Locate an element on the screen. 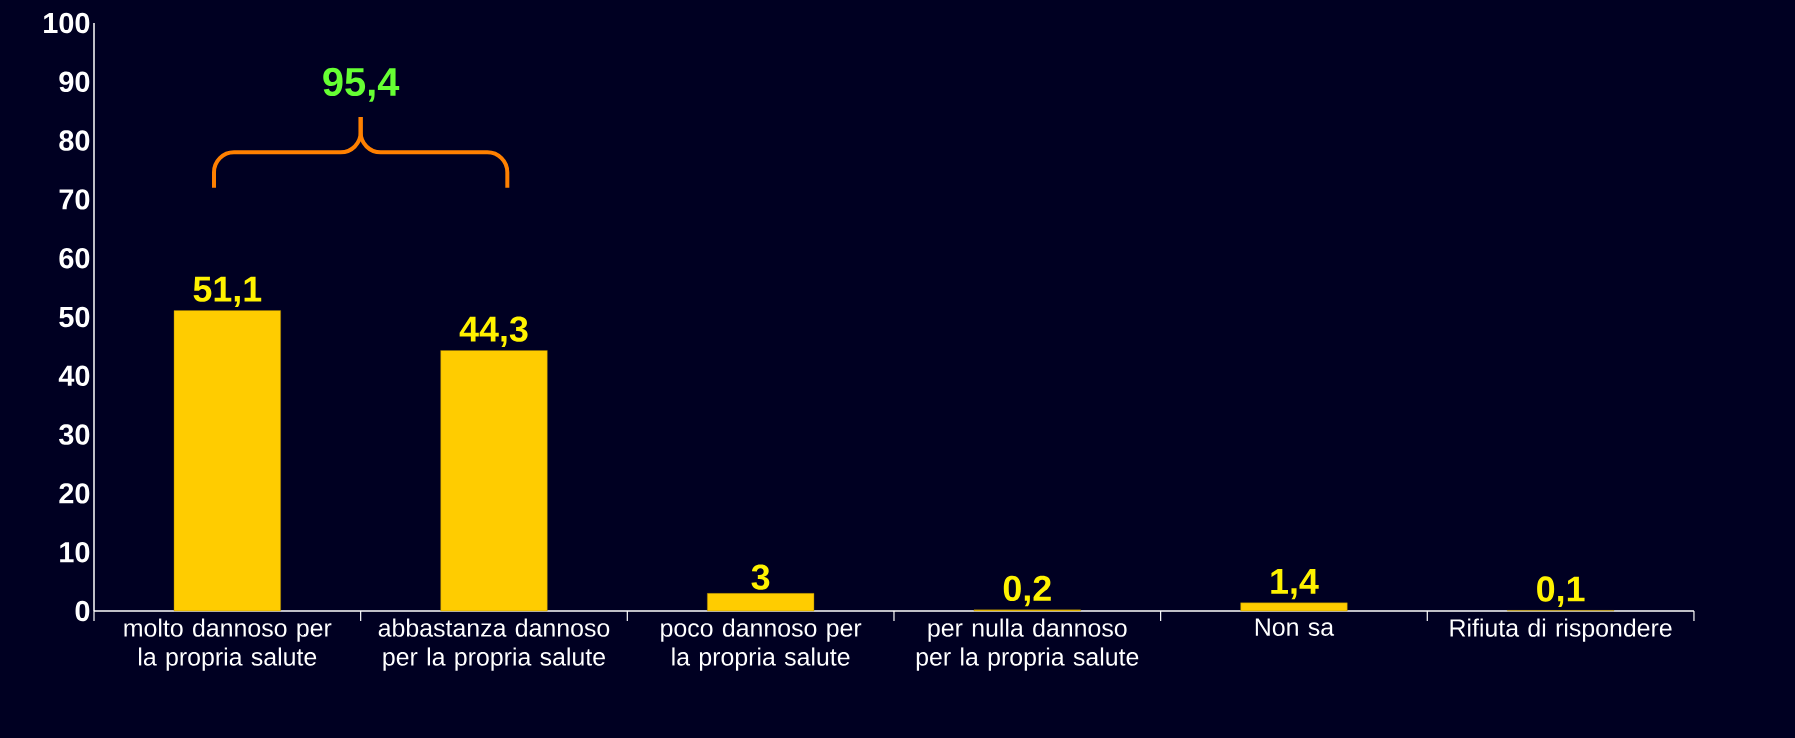 Image resolution: width=1795 pixels, height=738 pixels. data-label: 0,1 is located at coordinates (1561, 591).